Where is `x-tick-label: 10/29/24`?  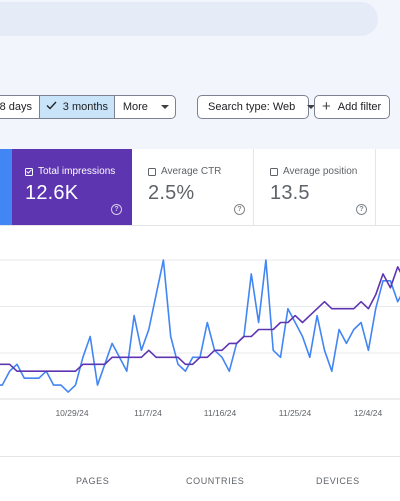 x-tick-label: 10/29/24 is located at coordinates (71, 413).